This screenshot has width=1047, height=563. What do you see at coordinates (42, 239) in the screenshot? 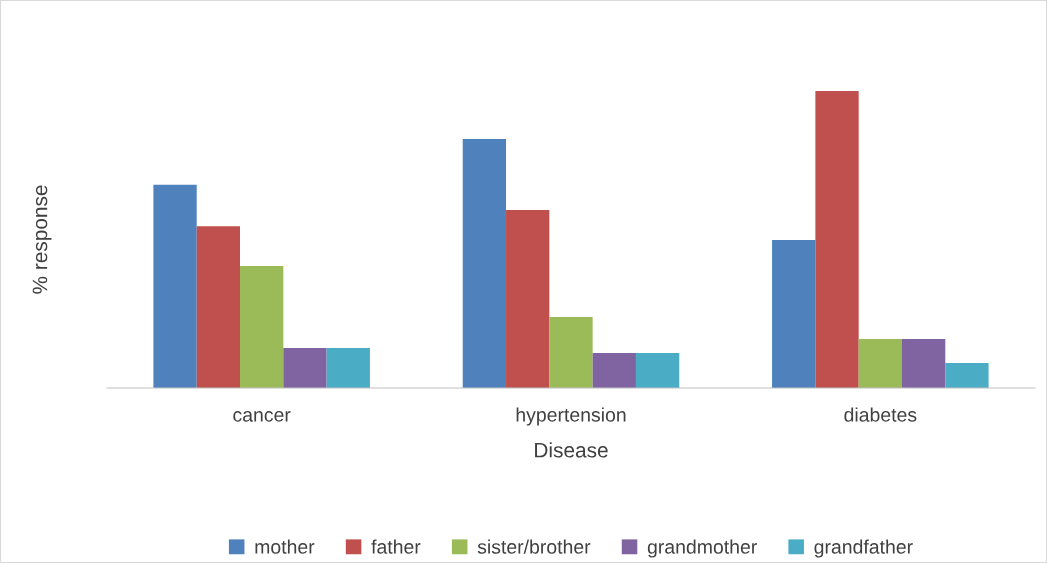
I see `y-axis-title: % response` at bounding box center [42, 239].